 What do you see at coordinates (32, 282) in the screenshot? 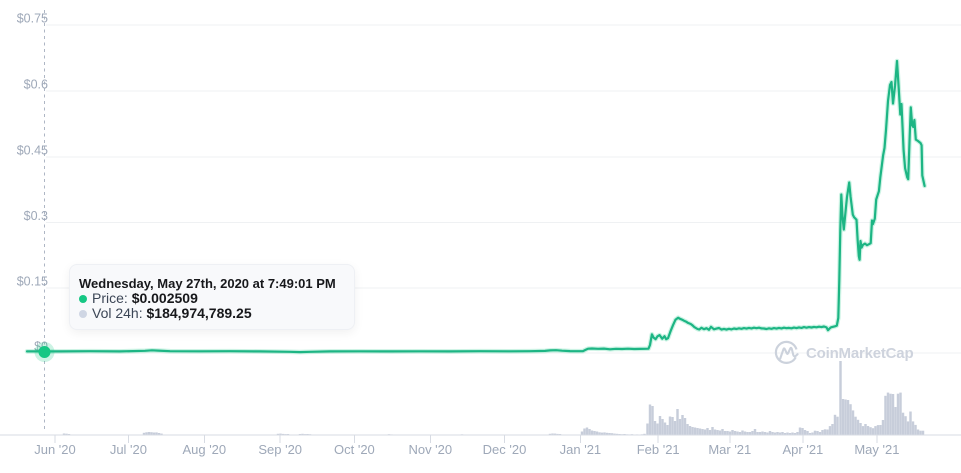
I see `svg-text: $0.15` at bounding box center [32, 282].